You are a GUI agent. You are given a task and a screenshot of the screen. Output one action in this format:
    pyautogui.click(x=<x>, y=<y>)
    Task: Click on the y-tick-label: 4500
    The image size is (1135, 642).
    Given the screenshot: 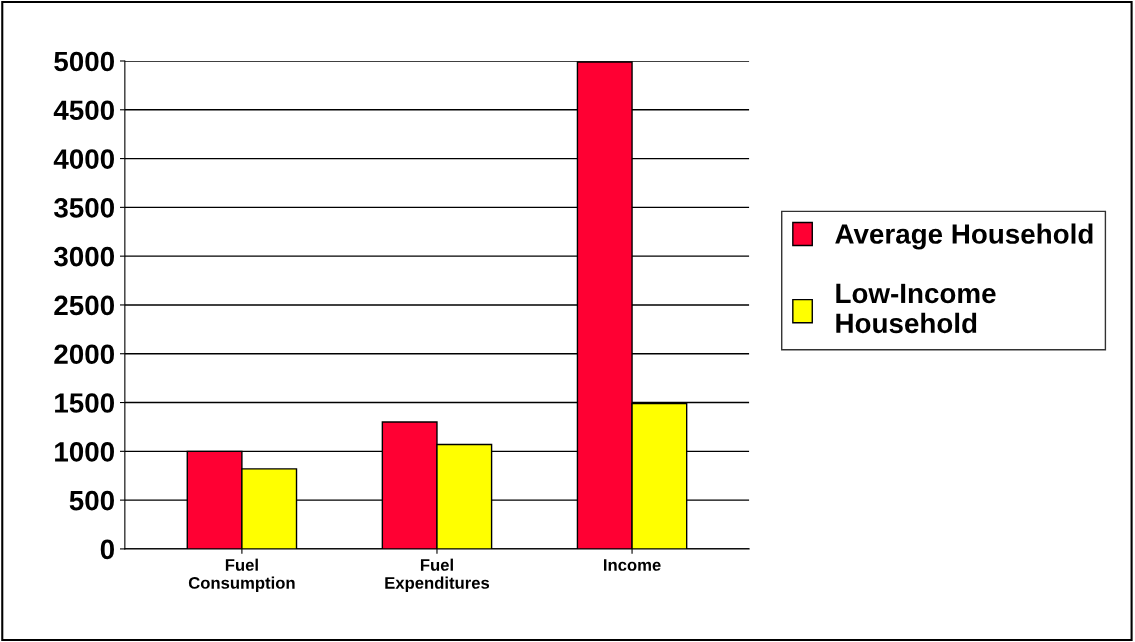 What is the action you would take?
    pyautogui.click(x=83, y=110)
    